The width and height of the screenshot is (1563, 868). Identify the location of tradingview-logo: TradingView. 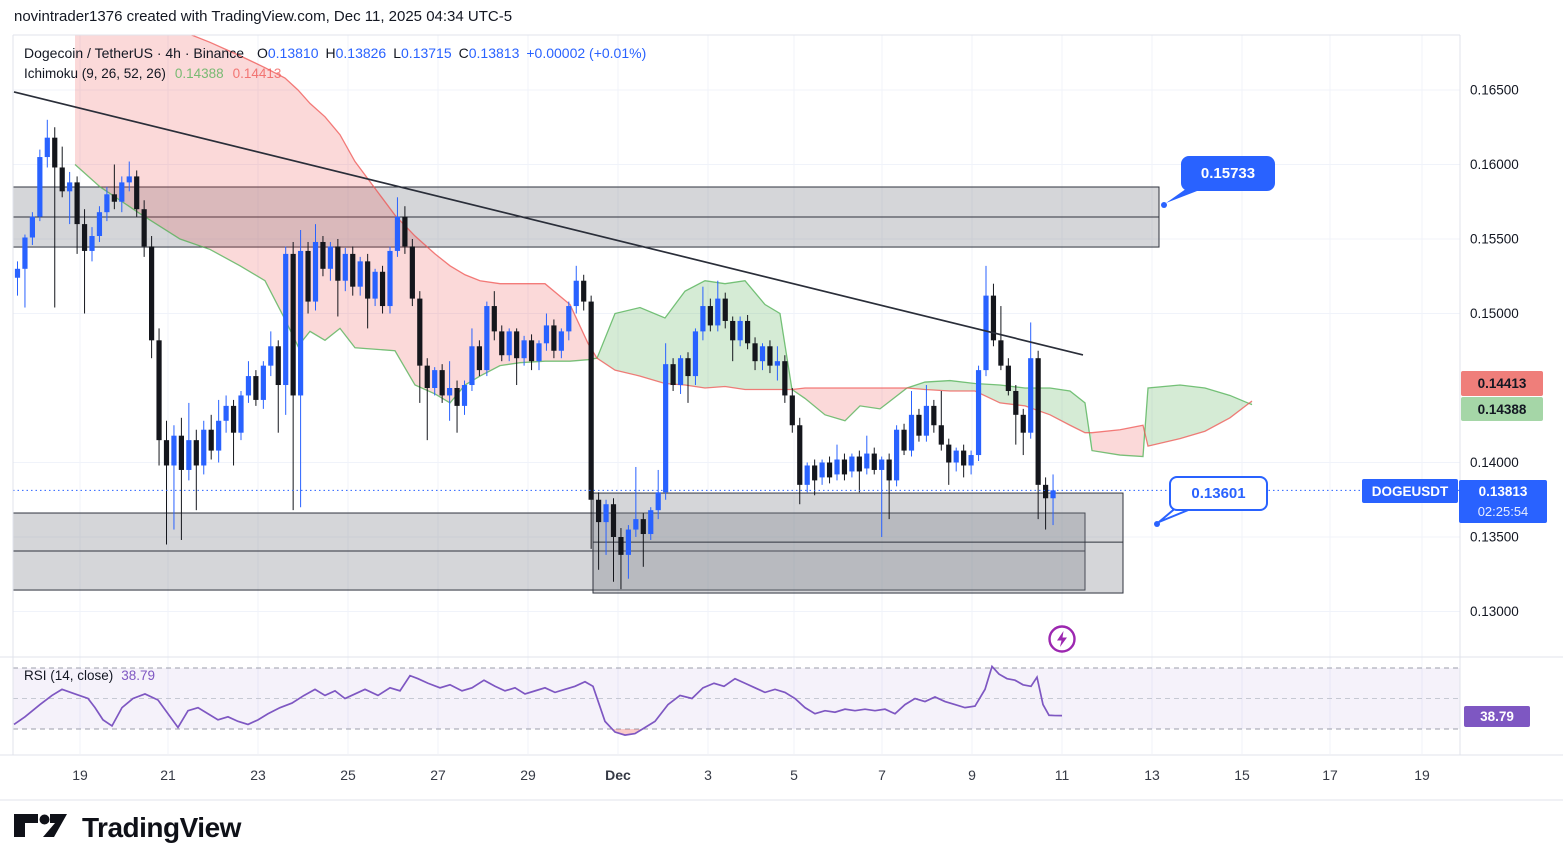
(127, 828).